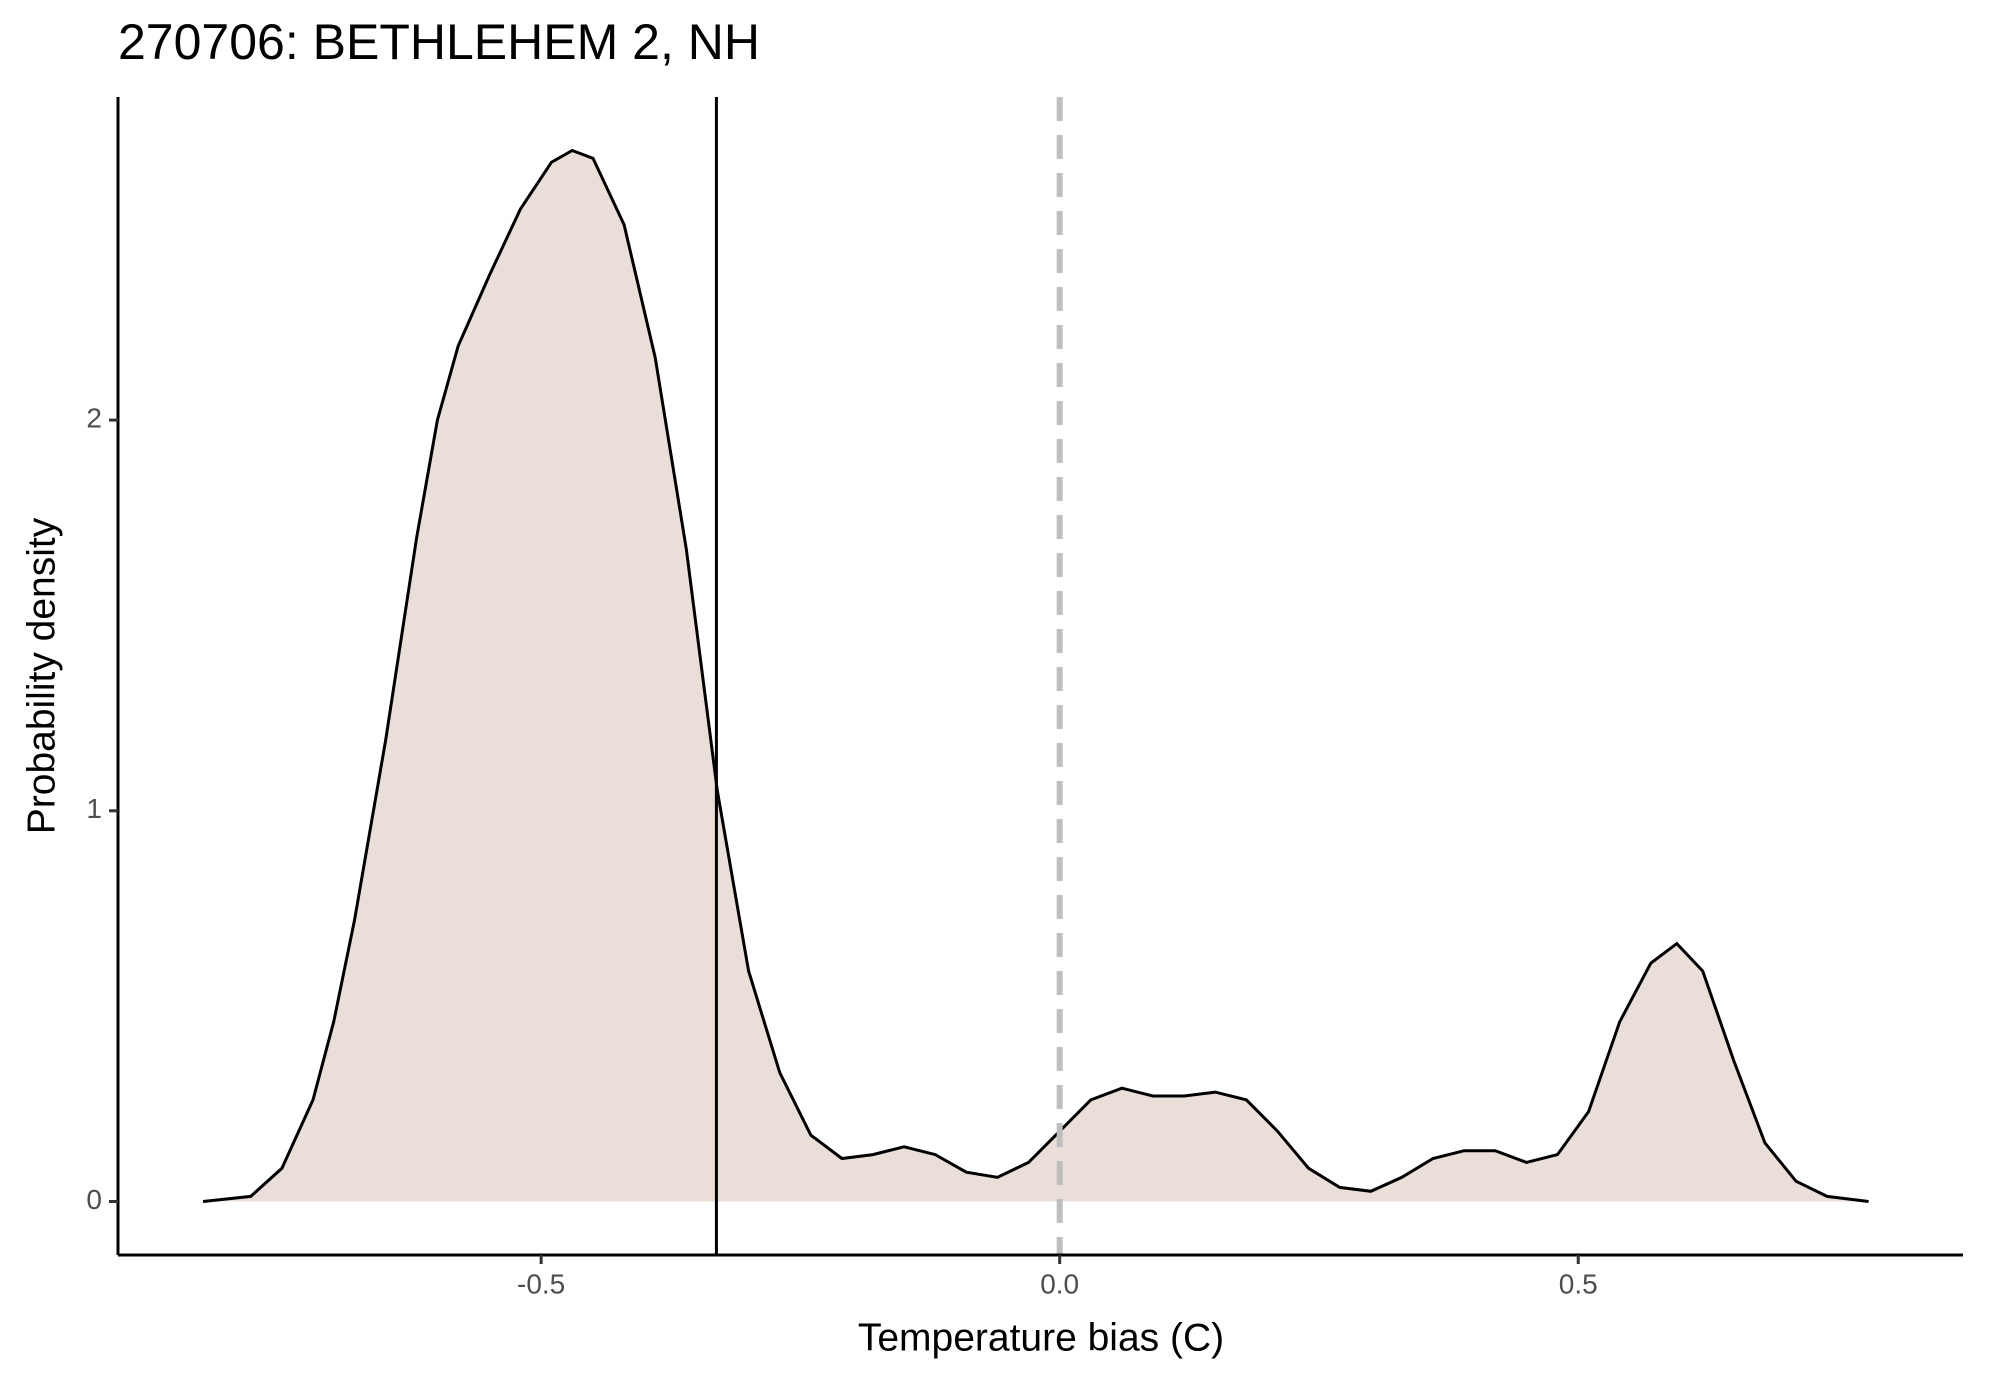  What do you see at coordinates (1578, 1283) in the screenshot?
I see `x-tick-label: 0.5` at bounding box center [1578, 1283].